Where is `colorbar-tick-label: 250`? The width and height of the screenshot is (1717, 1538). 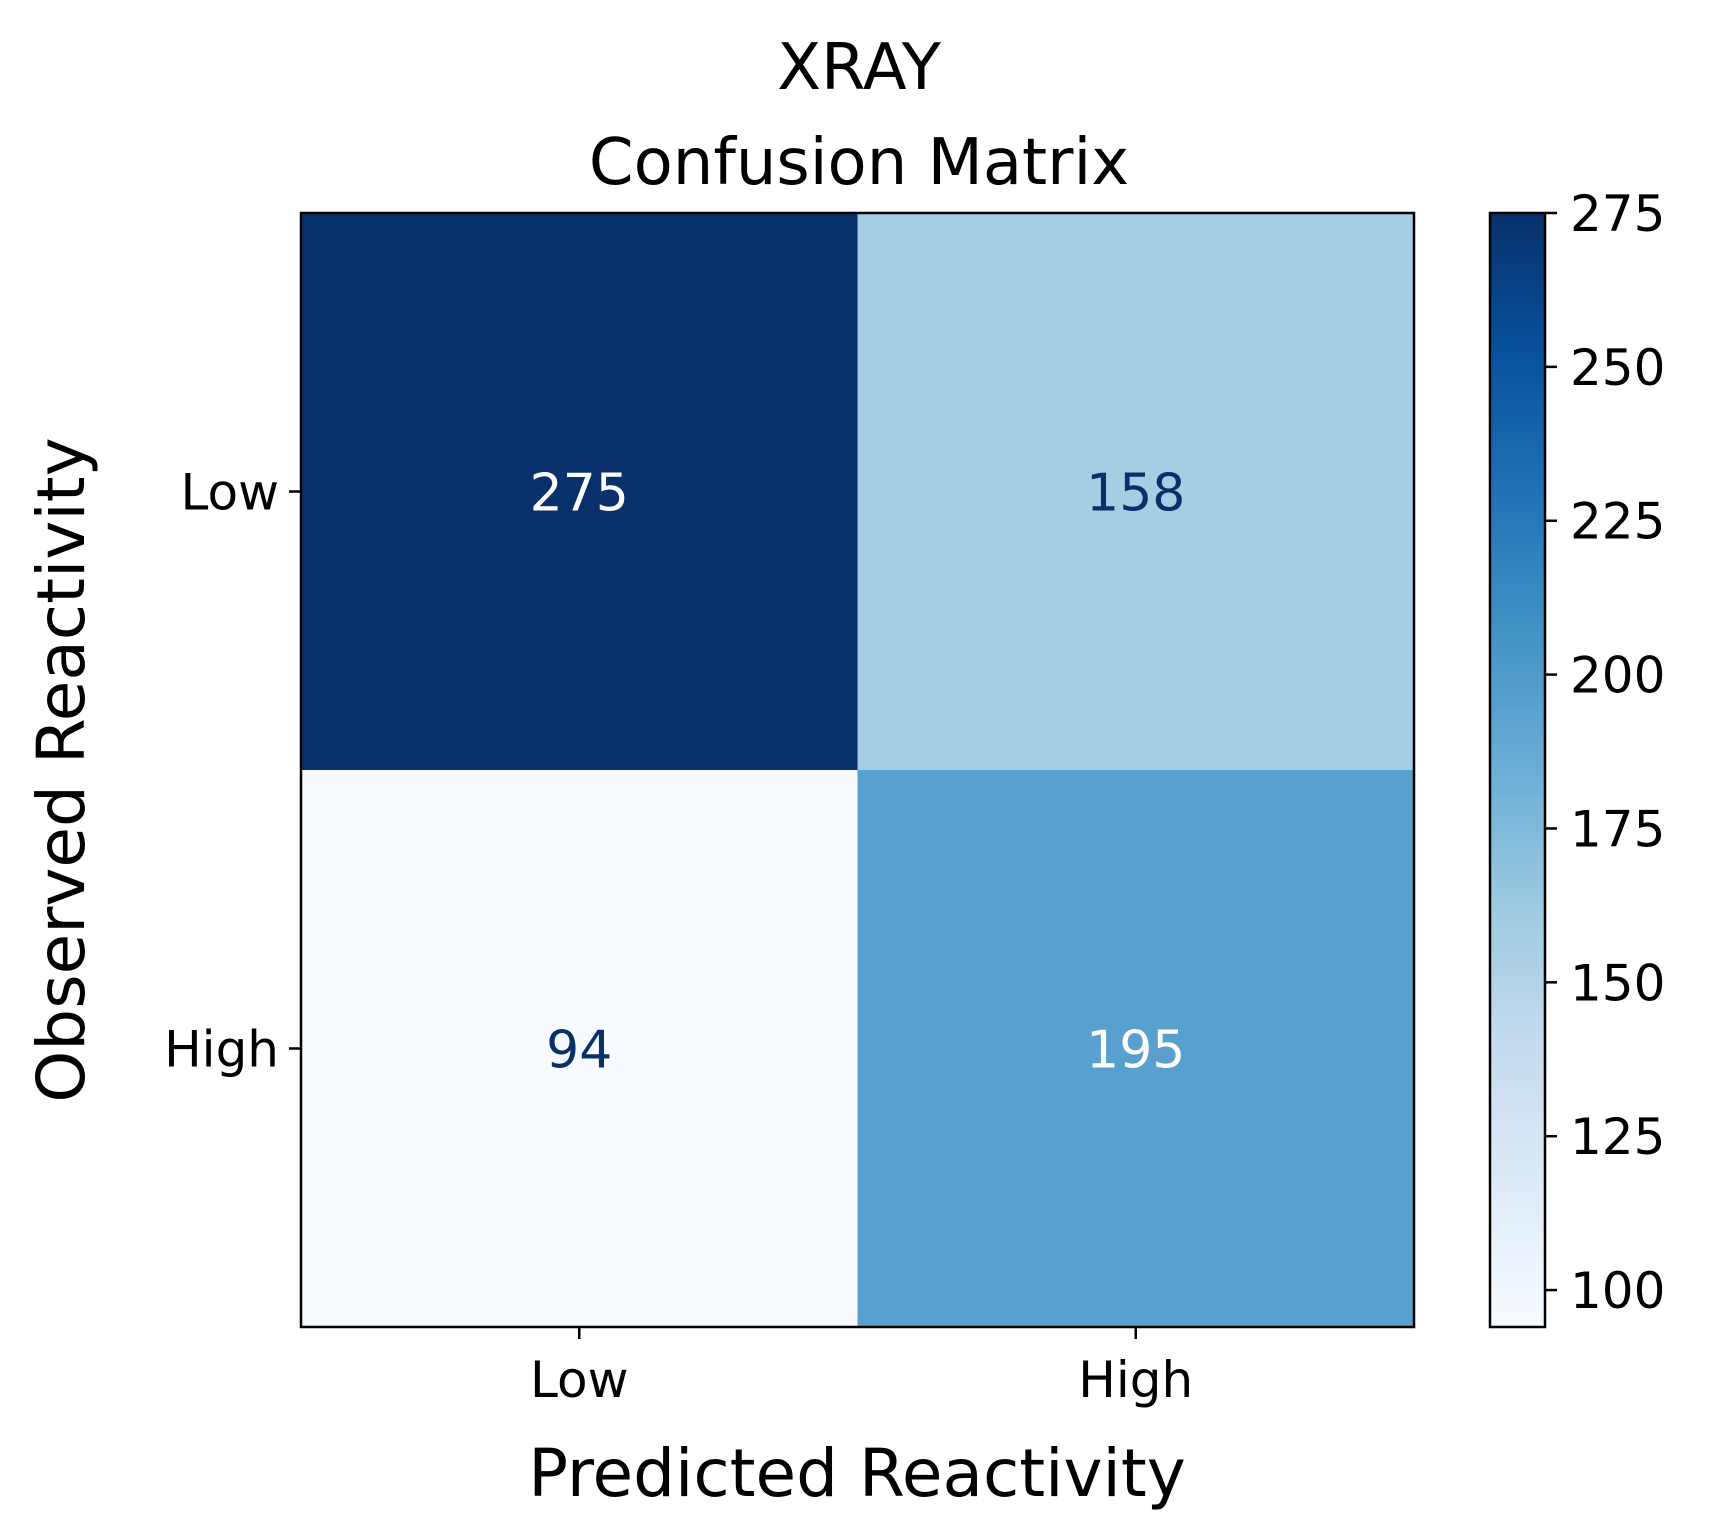
colorbar-tick-label: 250 is located at coordinates (1617, 368).